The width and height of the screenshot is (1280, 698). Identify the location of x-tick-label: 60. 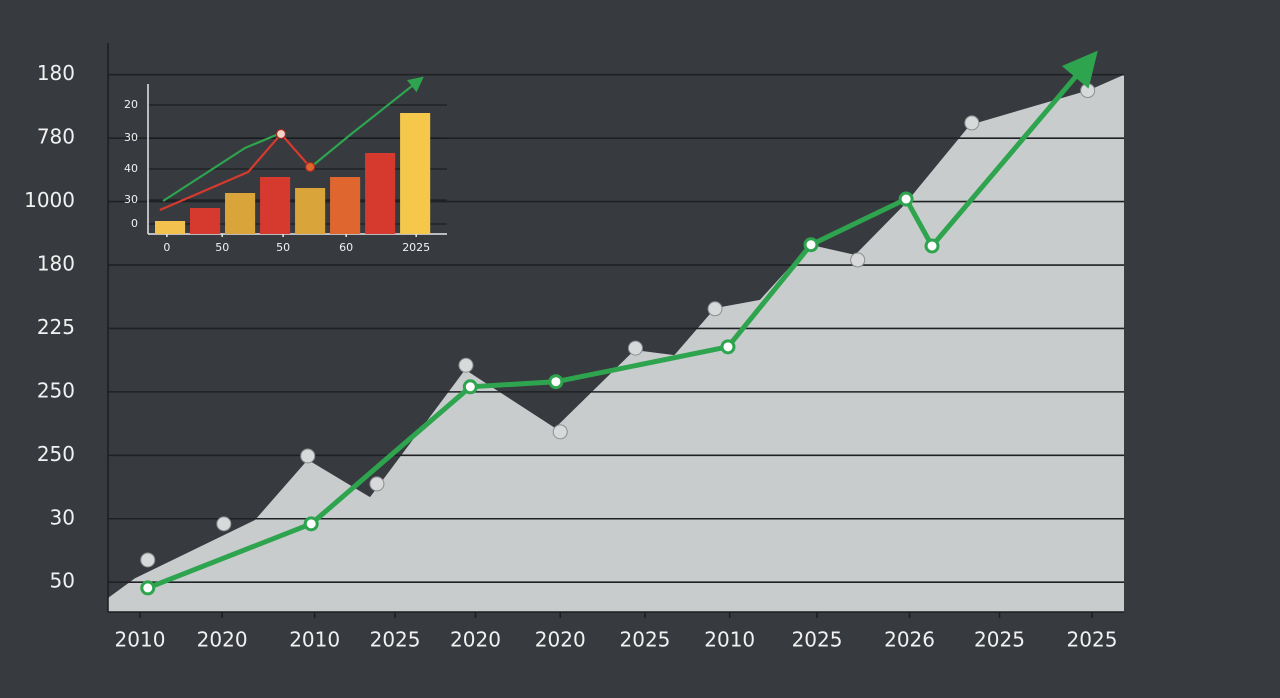
(346, 247).